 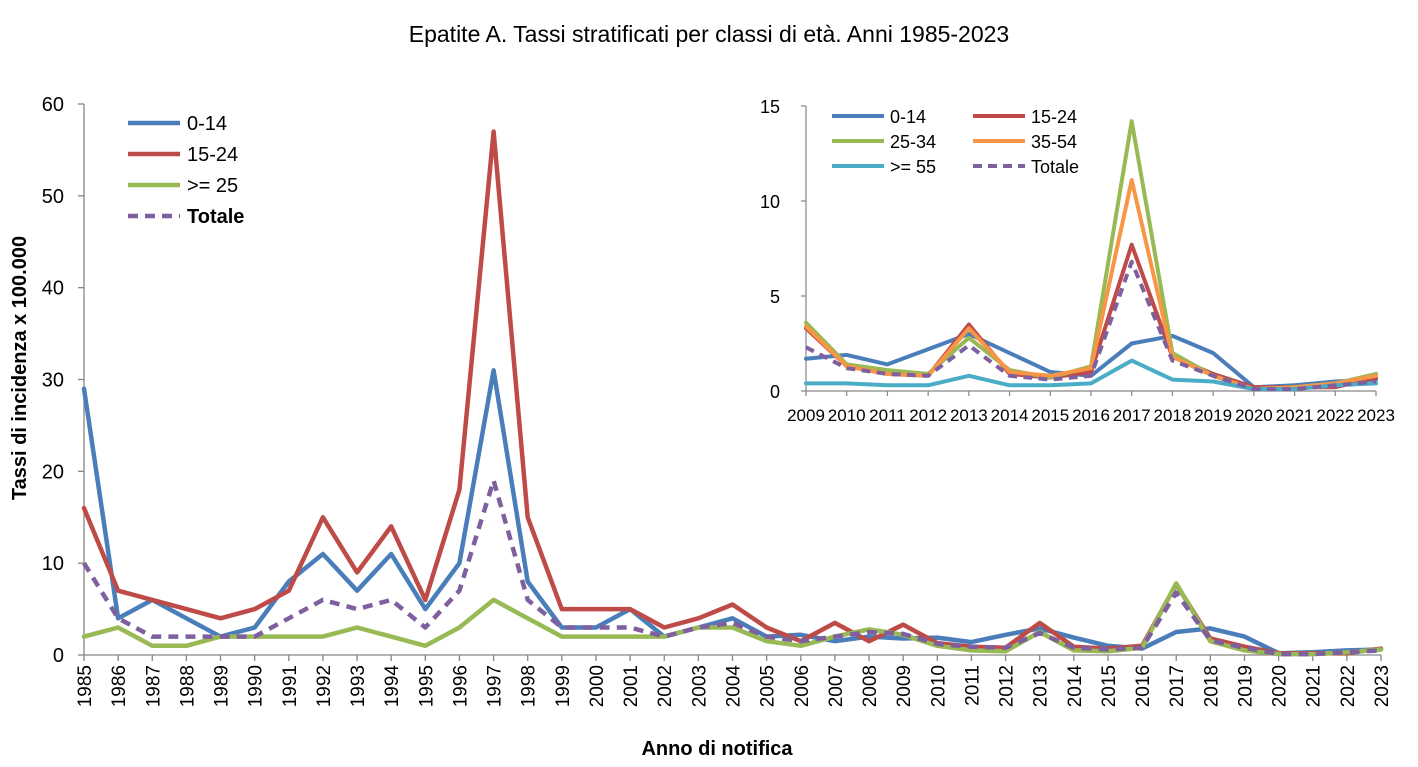 I want to click on x-tick-label: 2011, so click(x=972, y=685).